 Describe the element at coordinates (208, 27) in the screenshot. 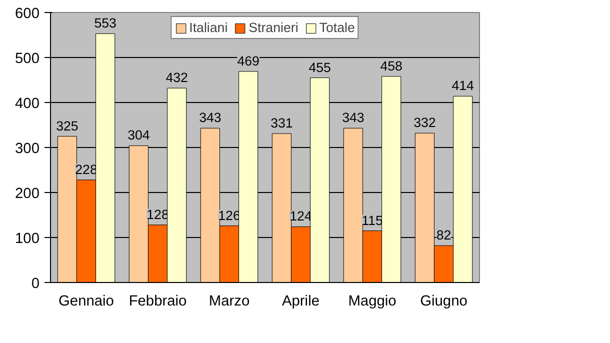

I see `legend-label: Italiani` at that location.